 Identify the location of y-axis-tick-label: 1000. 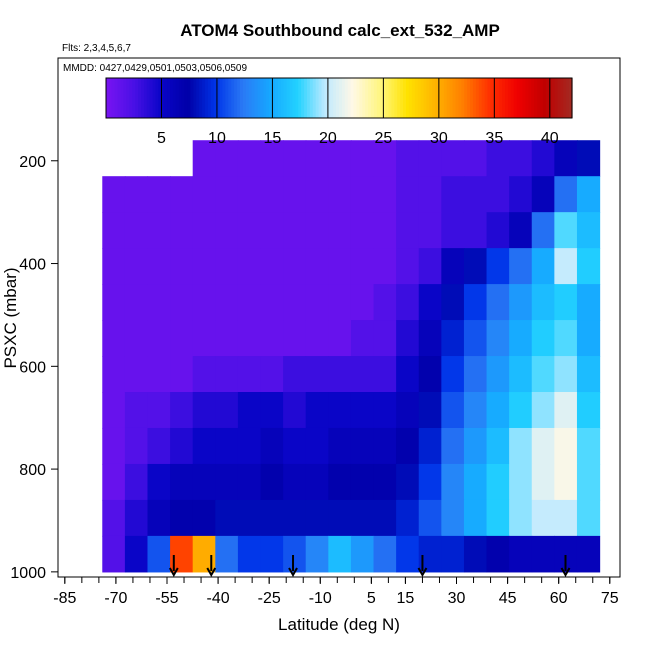
(28, 573).